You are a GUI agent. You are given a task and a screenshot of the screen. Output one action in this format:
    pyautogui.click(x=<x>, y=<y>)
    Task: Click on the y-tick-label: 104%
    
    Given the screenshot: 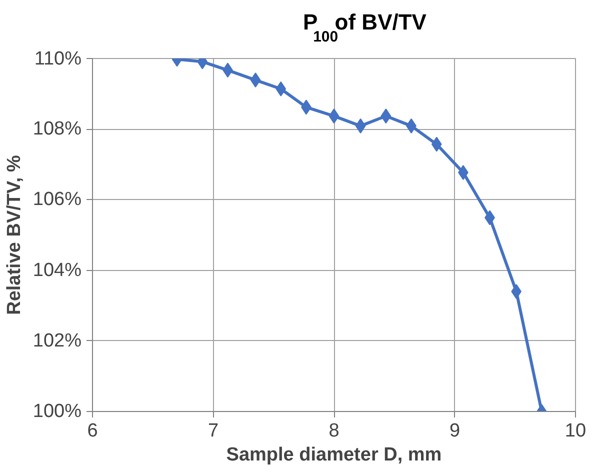 What is the action you would take?
    pyautogui.click(x=57, y=270)
    